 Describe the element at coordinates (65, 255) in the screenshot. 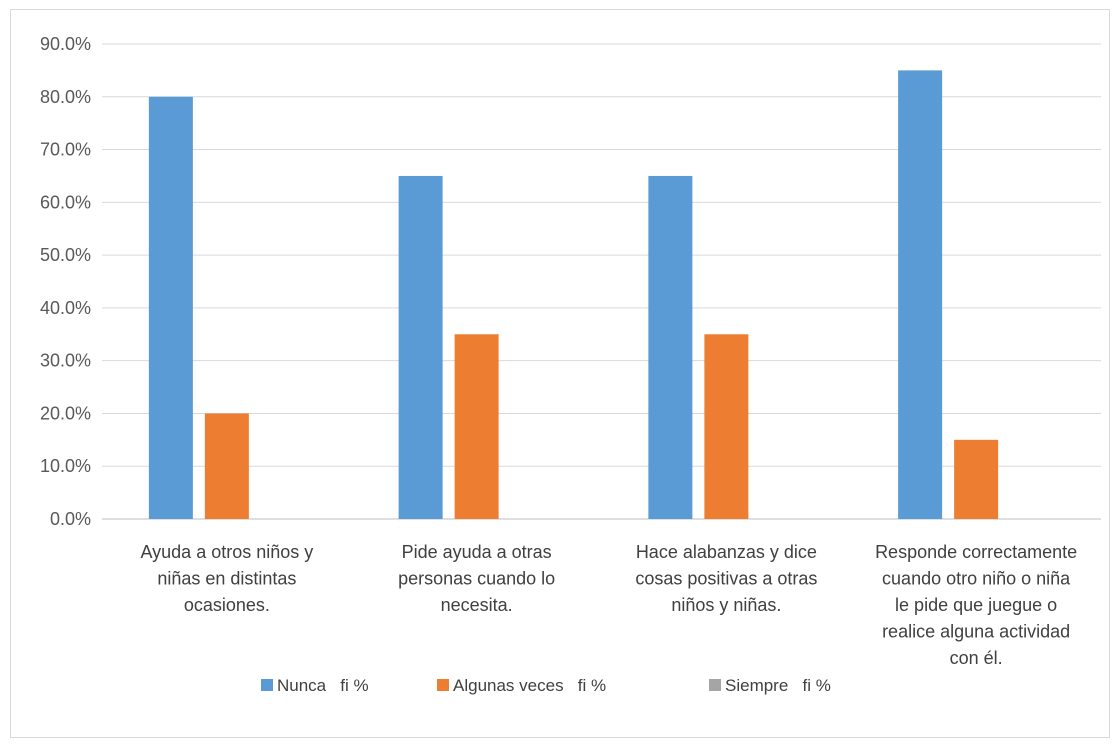

I see `y-tick-label: 50.0%` at that location.